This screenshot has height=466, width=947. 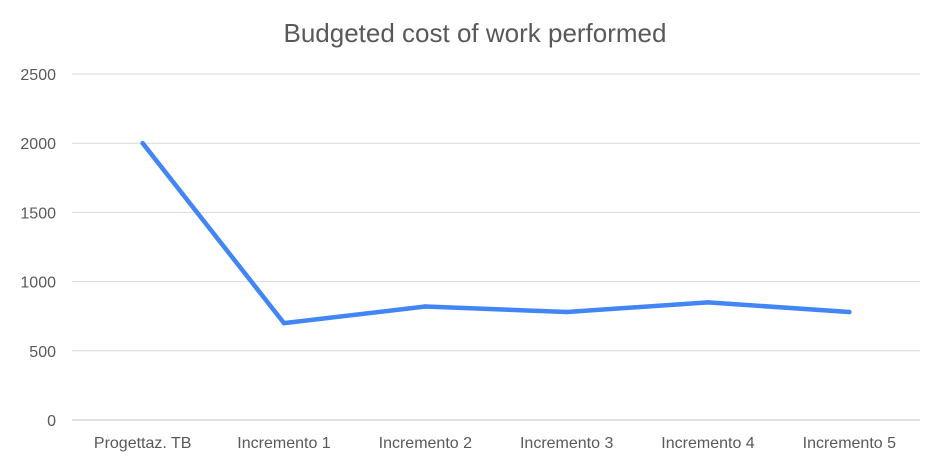 What do you see at coordinates (707, 443) in the screenshot?
I see `x-tick-label: Incremento 4` at bounding box center [707, 443].